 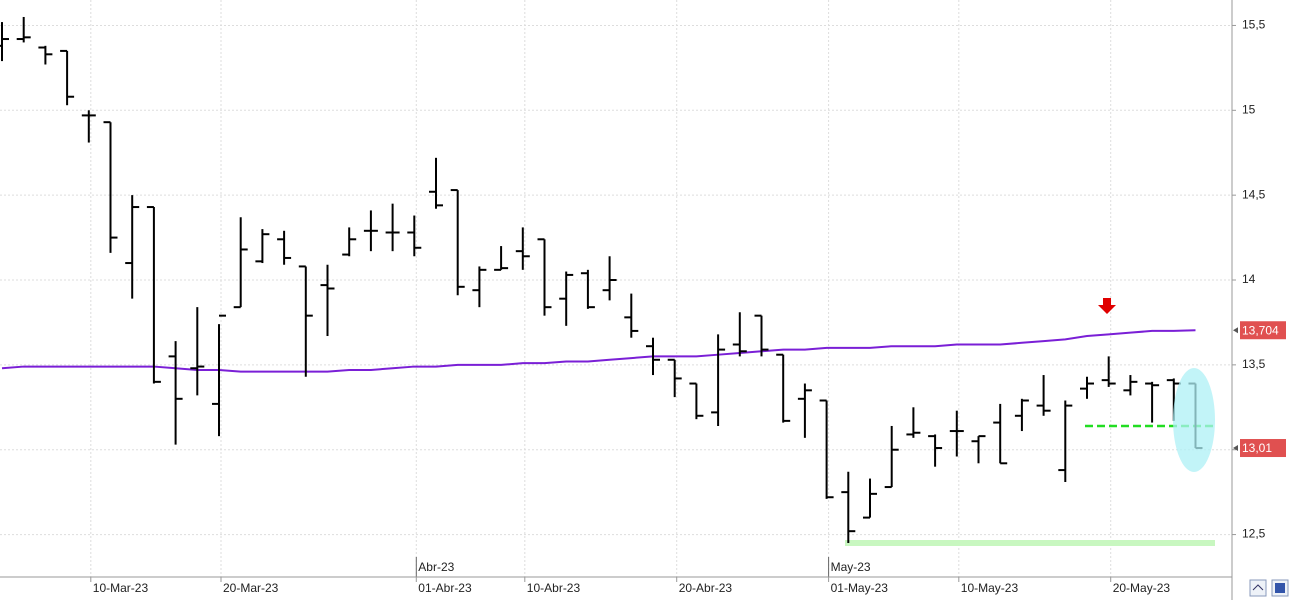 What do you see at coordinates (1257, 448) in the screenshot?
I see `price-tag-label: 13,01` at bounding box center [1257, 448].